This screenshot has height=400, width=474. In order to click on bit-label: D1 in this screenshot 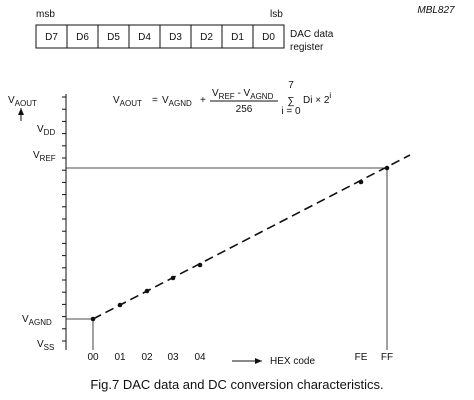, I will do `click(237, 37)`.